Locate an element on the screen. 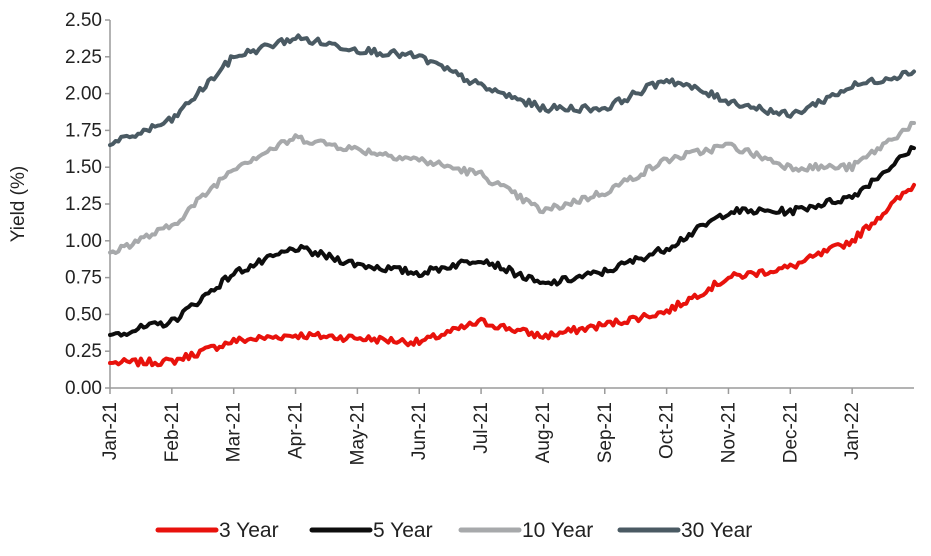  y-tick-label: 0.50 is located at coordinates (83, 314).